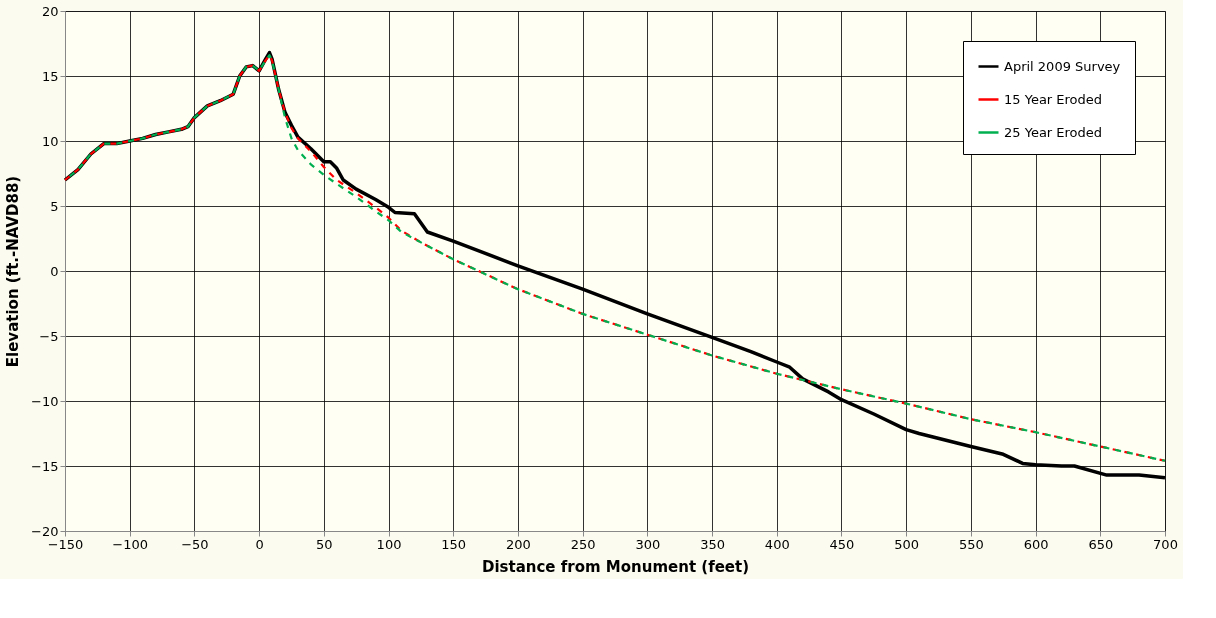 This screenshot has height=618, width=1216. What do you see at coordinates (454, 544) in the screenshot?
I see `x-tick-label: 150` at bounding box center [454, 544].